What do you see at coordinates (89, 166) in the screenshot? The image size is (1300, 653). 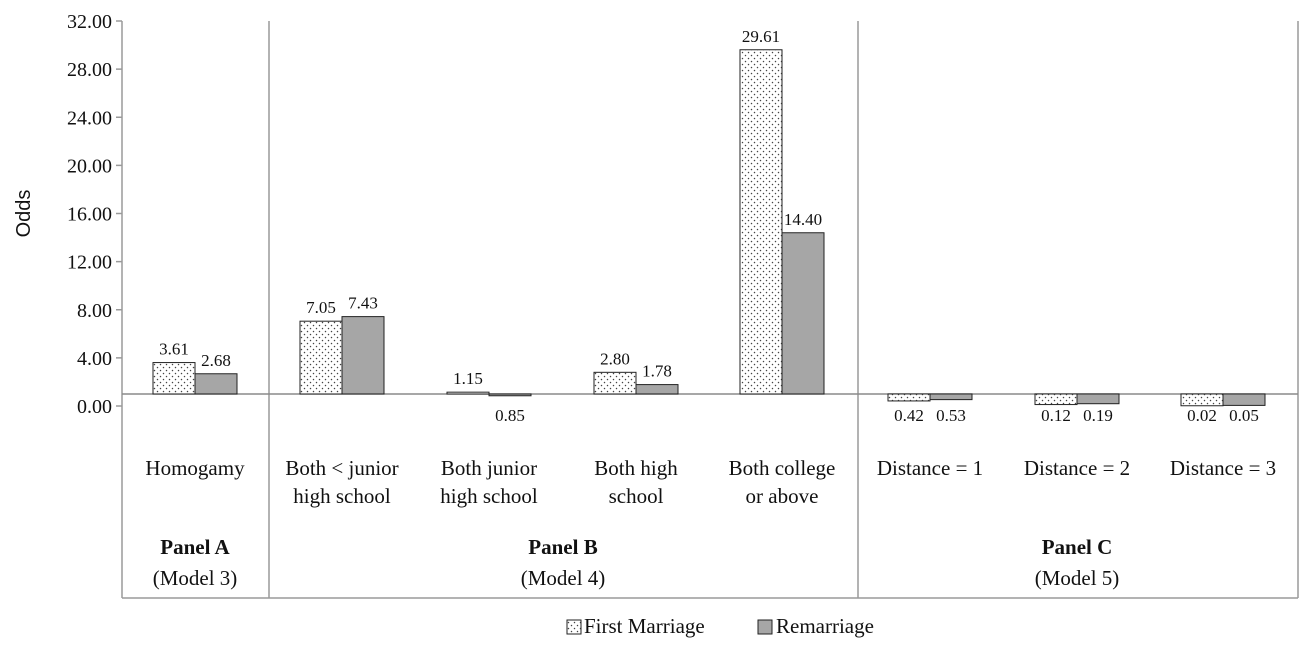 I see `y-tick-label: 20.00` at bounding box center [89, 166].